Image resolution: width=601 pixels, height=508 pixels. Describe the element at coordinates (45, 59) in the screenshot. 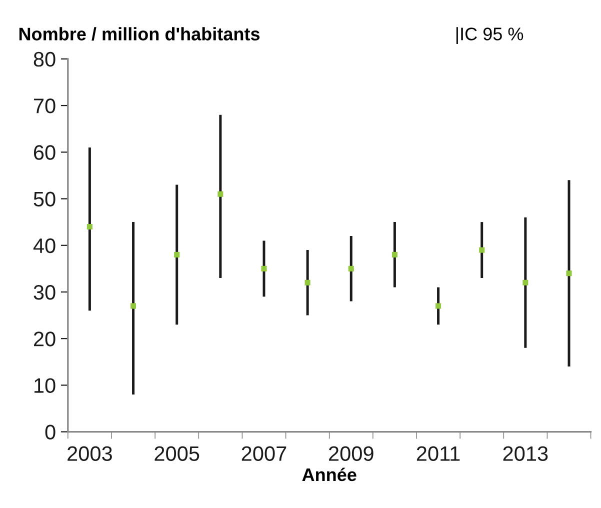

I see `y-tick-label: 80` at that location.